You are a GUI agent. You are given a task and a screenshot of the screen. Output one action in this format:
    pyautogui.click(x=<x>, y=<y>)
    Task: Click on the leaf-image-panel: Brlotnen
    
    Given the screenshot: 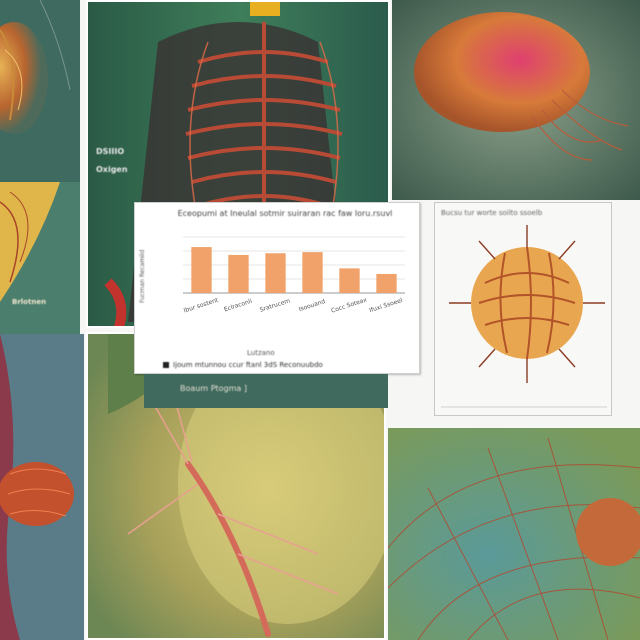 What is the action you would take?
    pyautogui.click(x=40, y=258)
    